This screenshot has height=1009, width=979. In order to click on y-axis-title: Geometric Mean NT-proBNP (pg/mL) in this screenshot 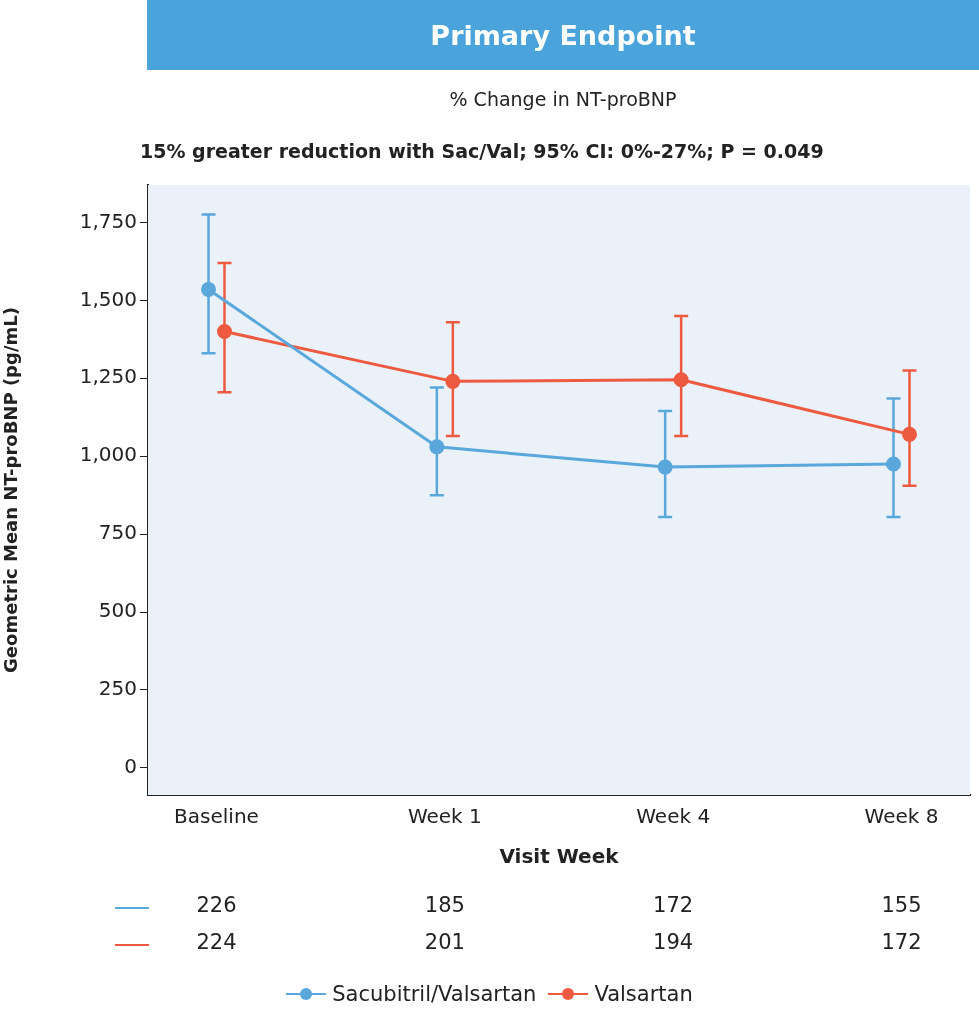, I will do `click(11, 490)`.